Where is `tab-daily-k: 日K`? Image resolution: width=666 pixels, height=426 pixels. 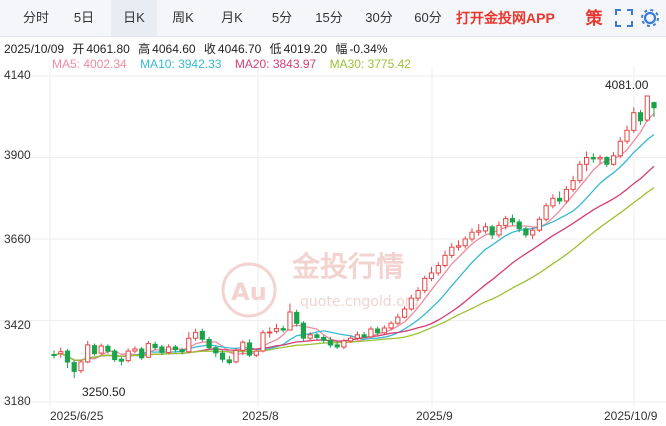
tab-daily-k: 日K is located at coordinates (134, 18).